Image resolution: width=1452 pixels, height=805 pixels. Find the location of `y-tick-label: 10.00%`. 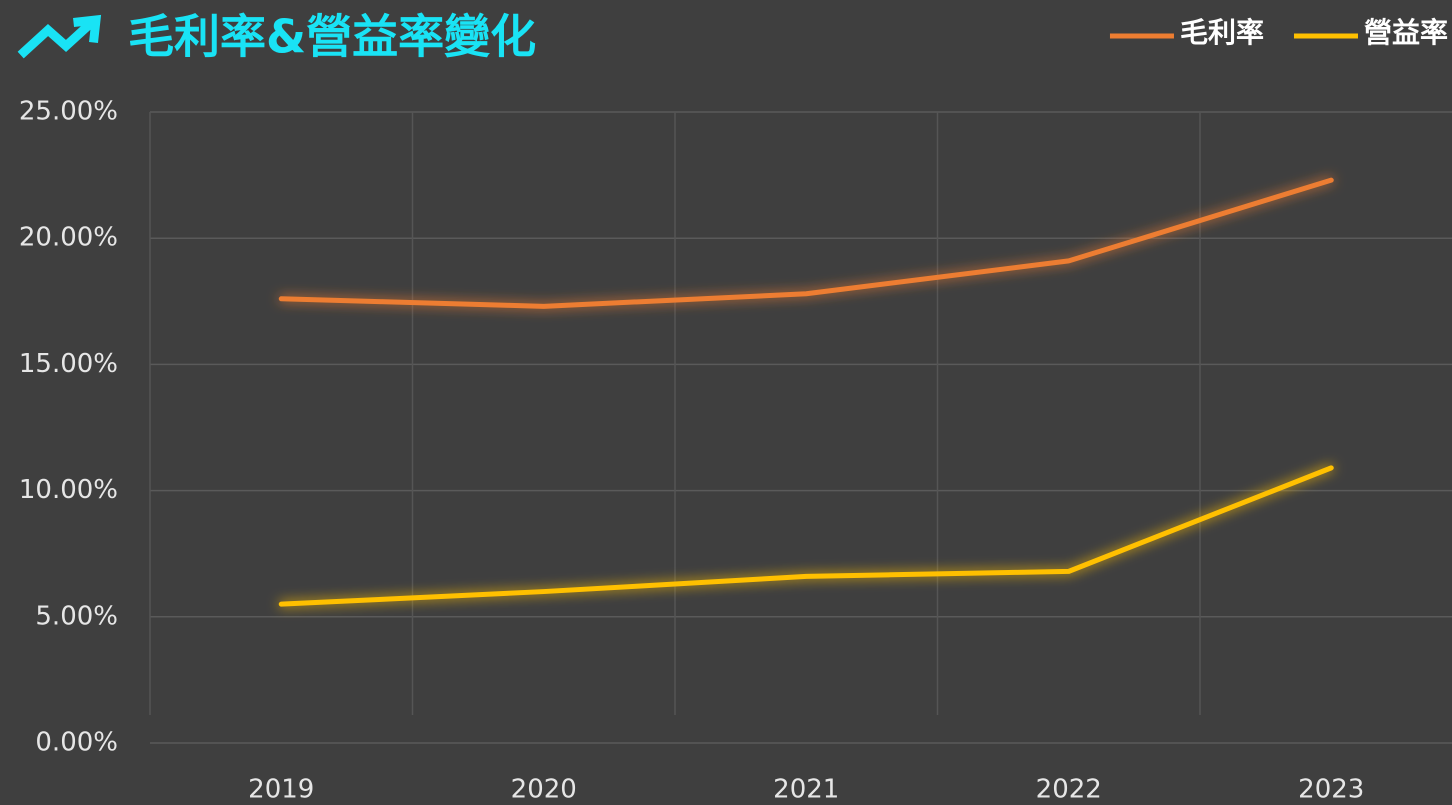

y-tick-label: 10.00% is located at coordinates (68, 490).